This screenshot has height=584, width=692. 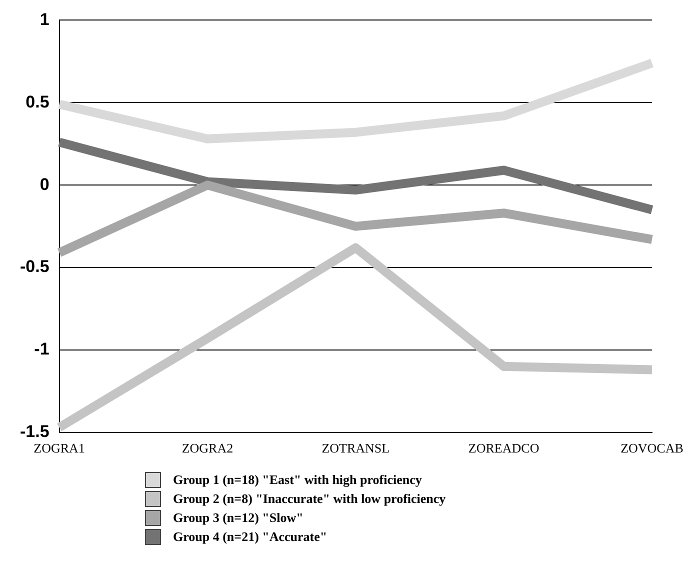 What do you see at coordinates (652, 448) in the screenshot?
I see `x-tick-label: ZOVOCAB` at bounding box center [652, 448].